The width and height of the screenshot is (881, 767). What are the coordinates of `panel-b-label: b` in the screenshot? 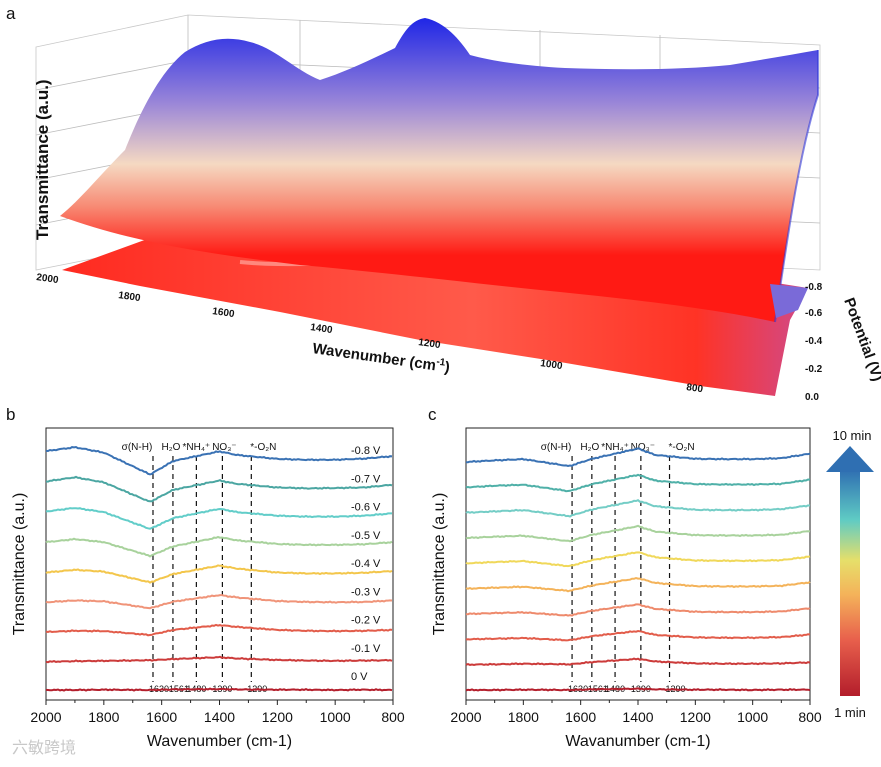 It's located at (10, 414).